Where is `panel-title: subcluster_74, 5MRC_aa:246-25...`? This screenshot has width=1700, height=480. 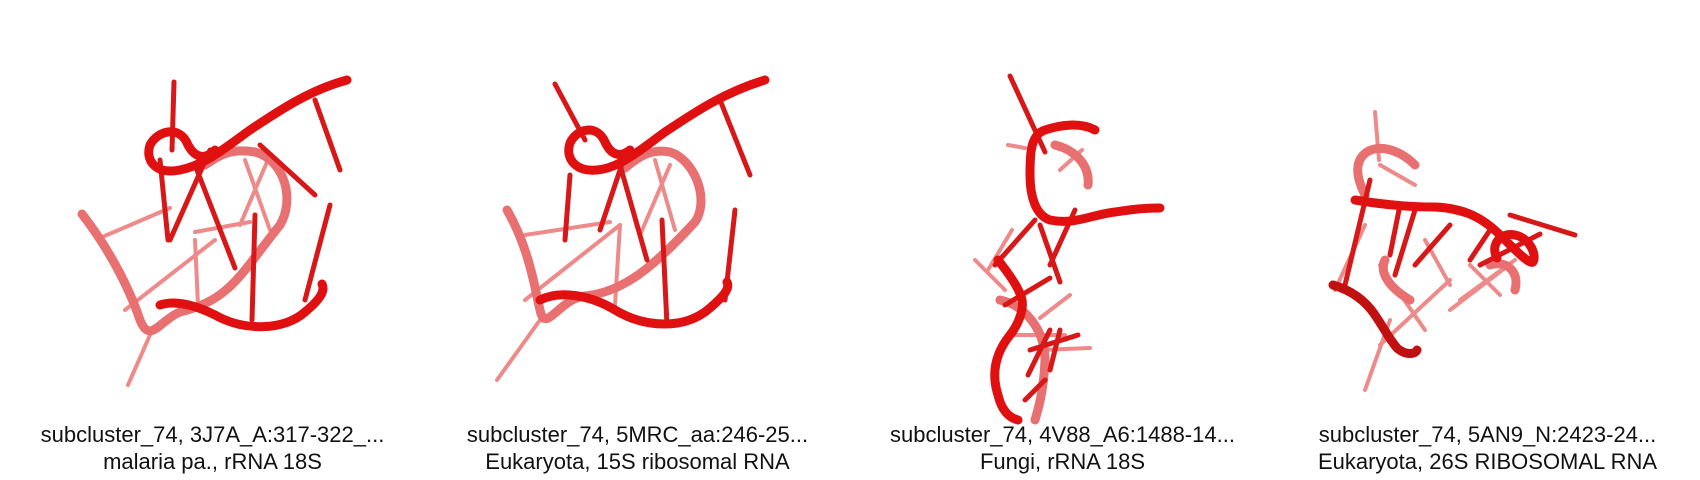
panel-title: subcluster_74, 5MRC_aa:246-25... is located at coordinates (637, 434).